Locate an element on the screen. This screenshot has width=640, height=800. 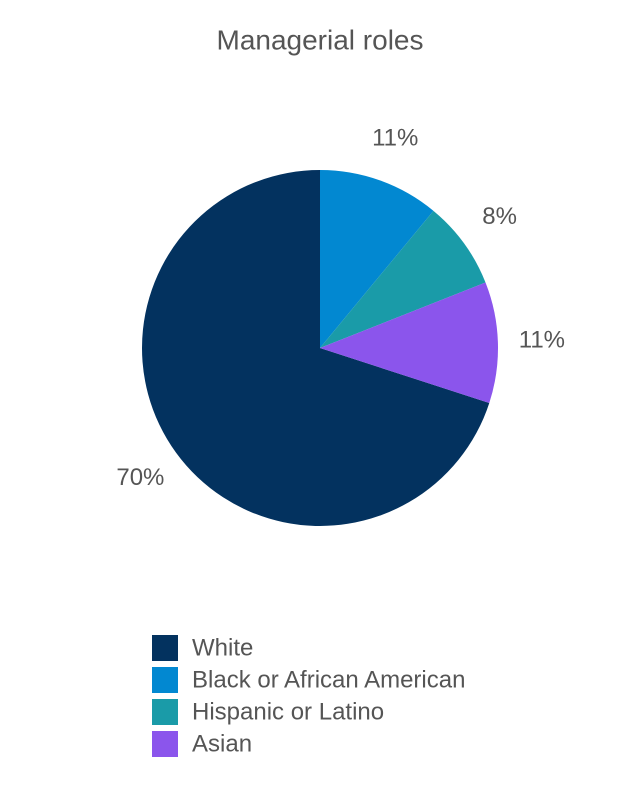
chart-title: Managerial roles is located at coordinates (320, 39).